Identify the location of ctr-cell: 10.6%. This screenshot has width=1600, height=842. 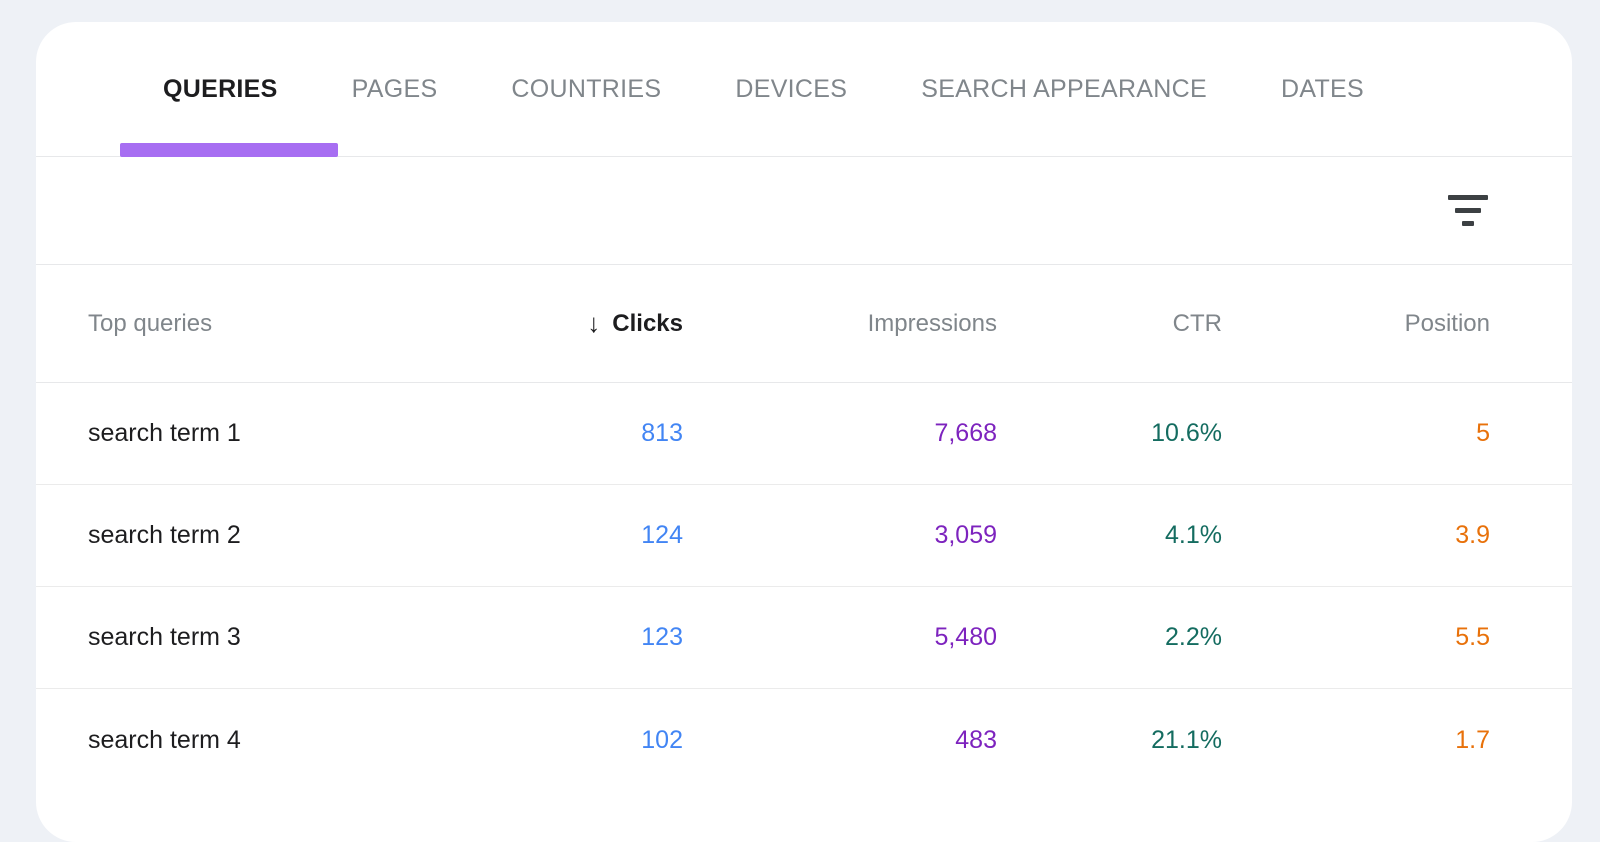
(1186, 433).